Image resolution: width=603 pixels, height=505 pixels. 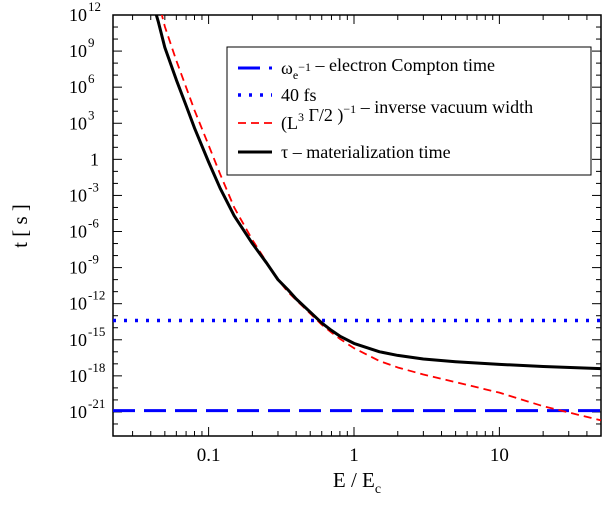 What do you see at coordinates (91, 78) in the screenshot?
I see `y-tick-exponent: 6` at bounding box center [91, 78].